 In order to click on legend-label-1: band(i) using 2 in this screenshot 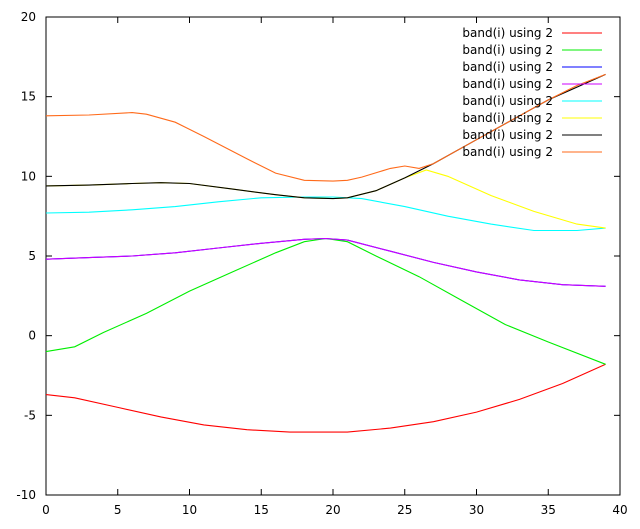, I will do `click(507, 33)`.